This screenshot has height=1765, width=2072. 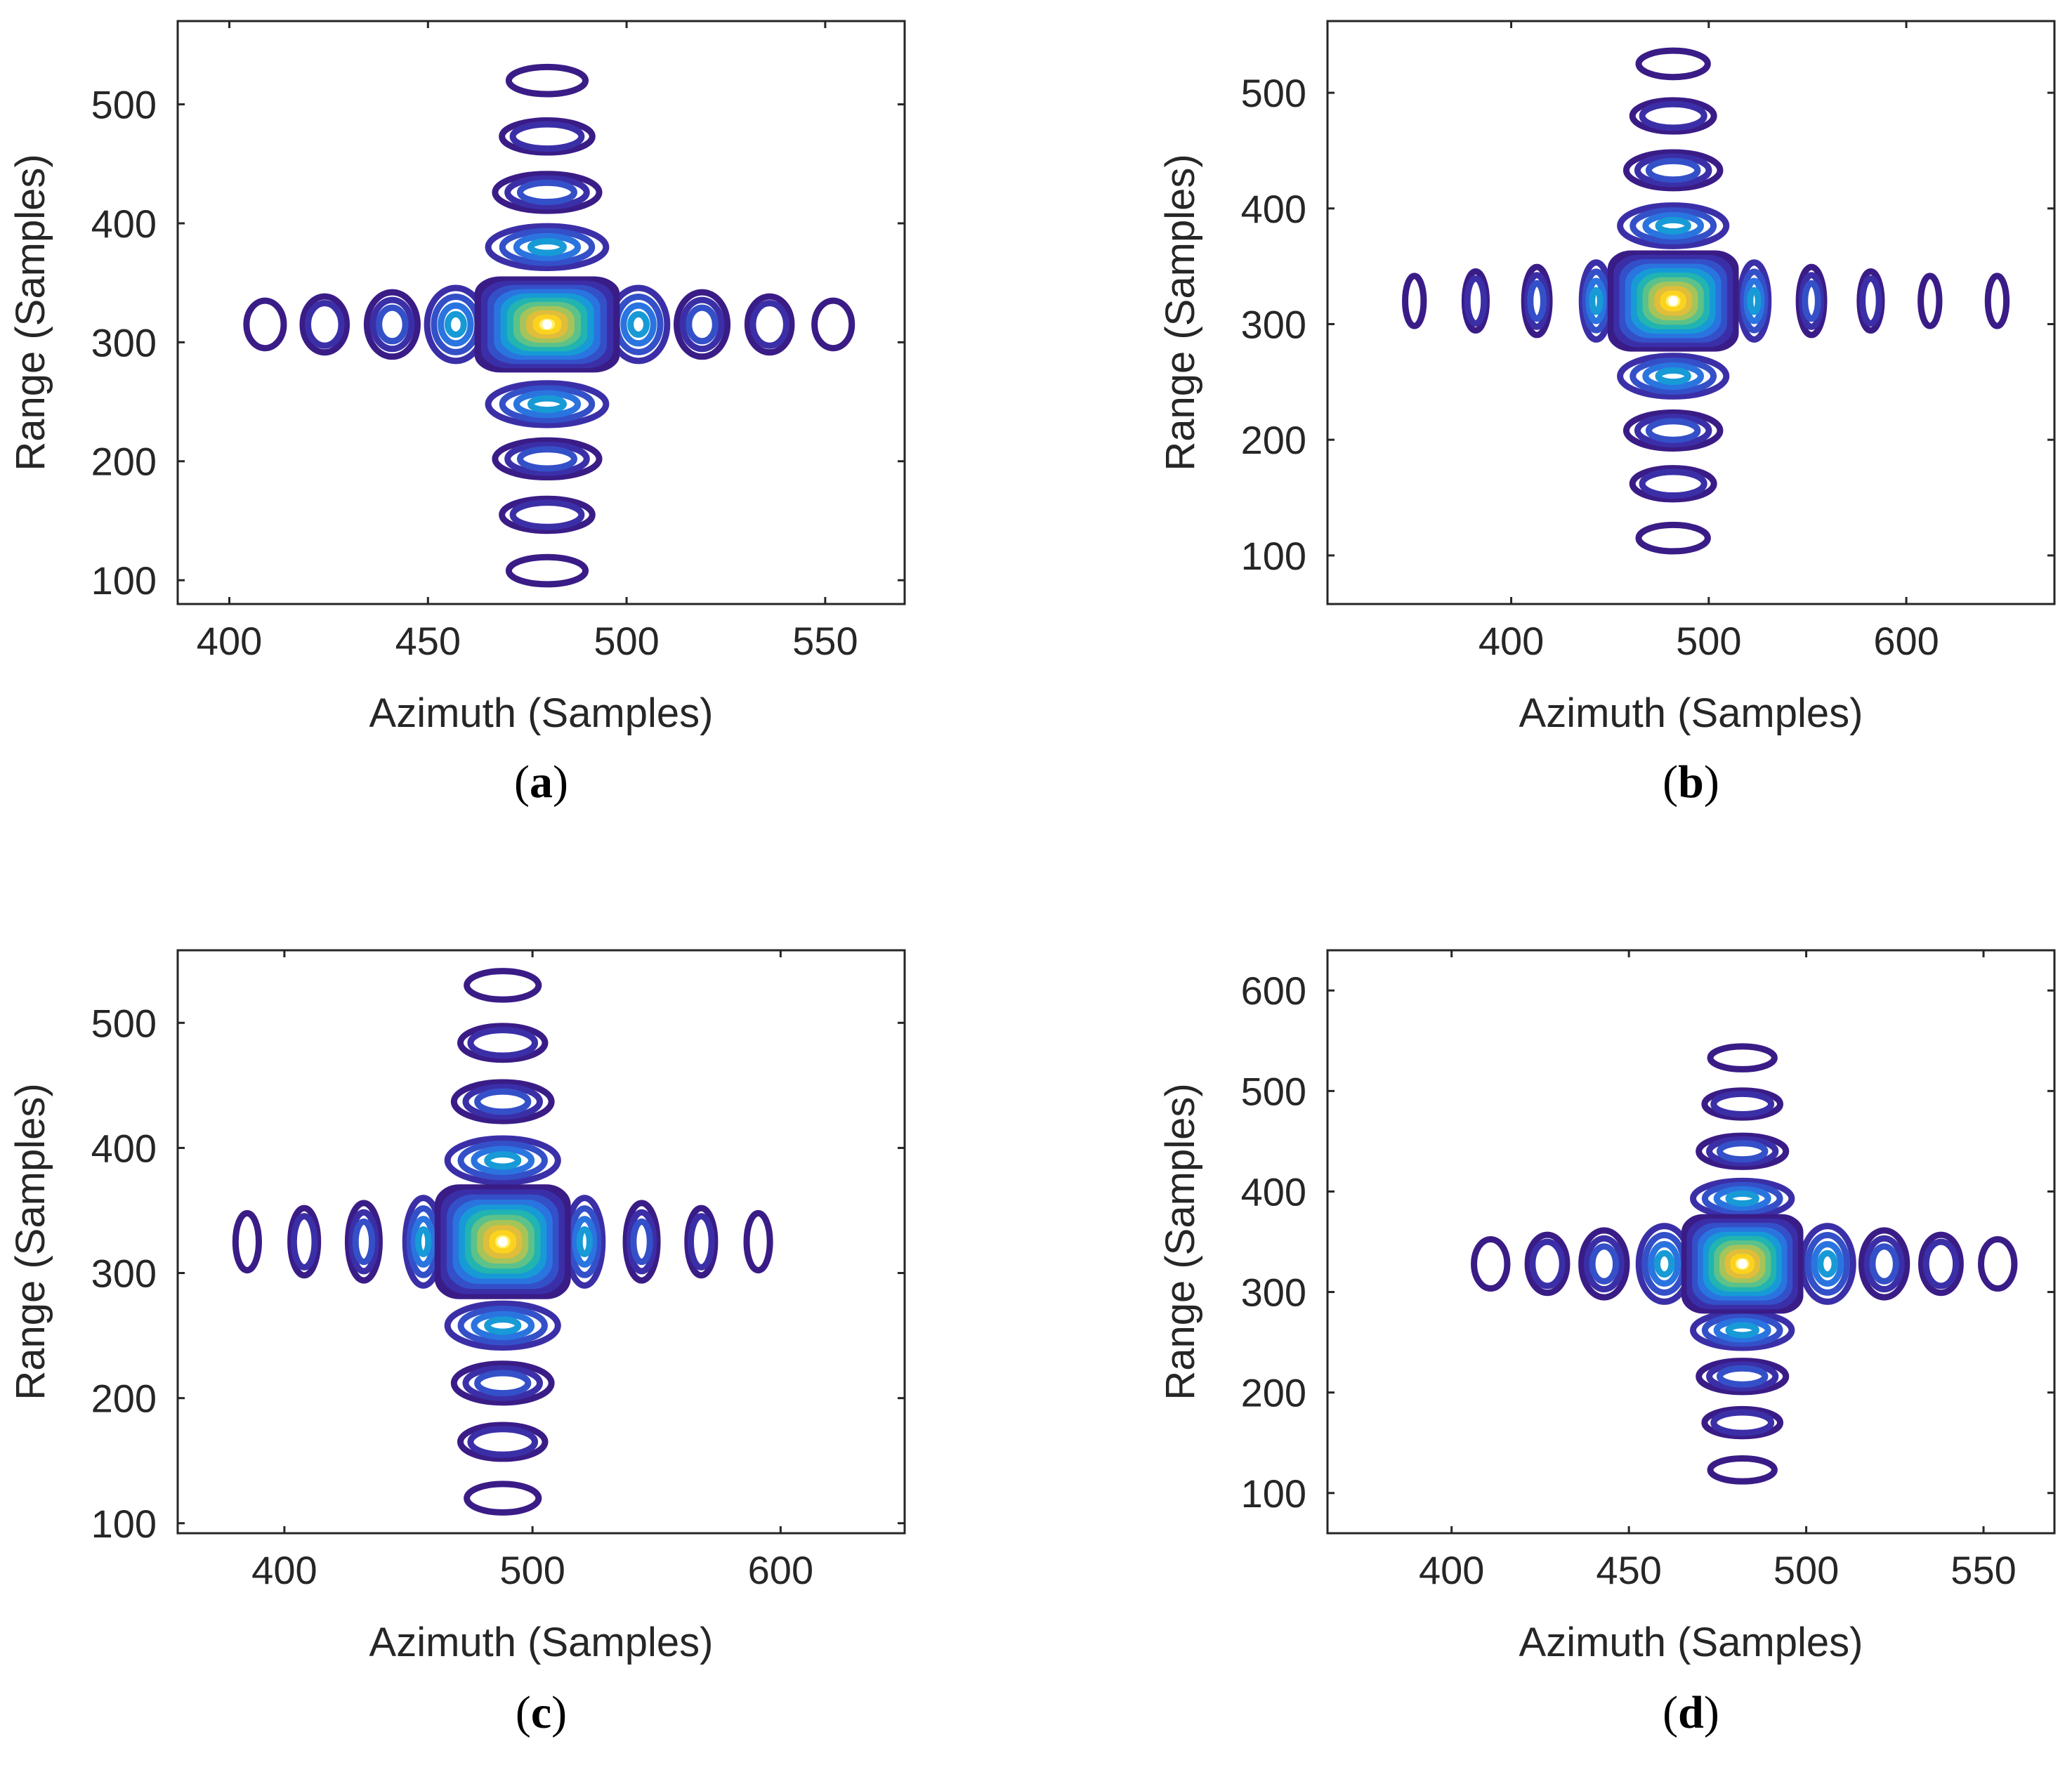 I want to click on panel-caption: (c), so click(x=541, y=1712).